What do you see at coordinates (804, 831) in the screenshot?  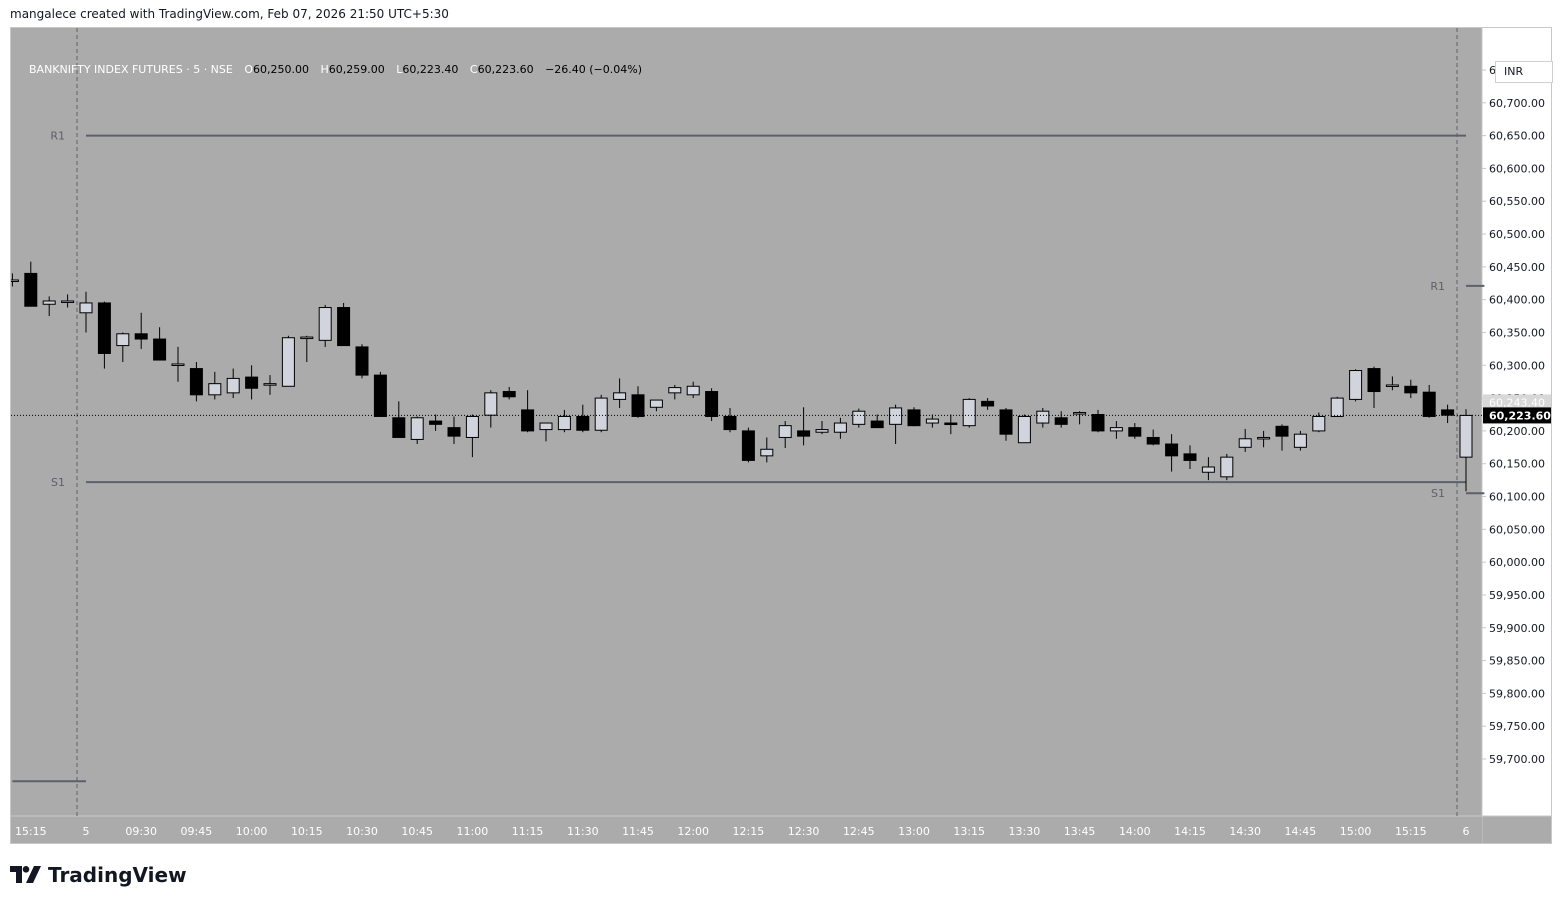 I see `time-tick-label: 12:30` at bounding box center [804, 831].